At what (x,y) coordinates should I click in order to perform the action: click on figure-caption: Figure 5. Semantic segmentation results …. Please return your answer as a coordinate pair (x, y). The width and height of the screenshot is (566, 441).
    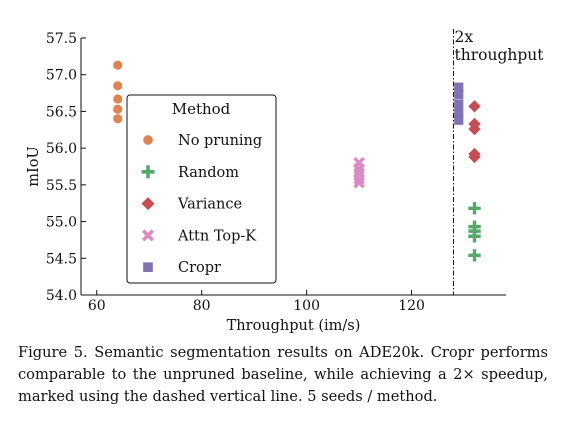
    Looking at the image, I should click on (283, 374).